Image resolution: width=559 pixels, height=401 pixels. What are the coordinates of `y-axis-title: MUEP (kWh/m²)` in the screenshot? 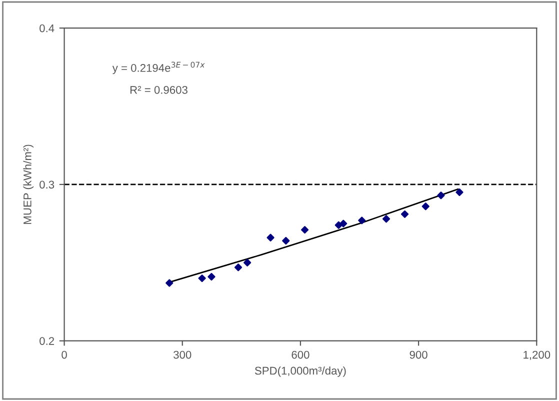 It's located at (28, 184).